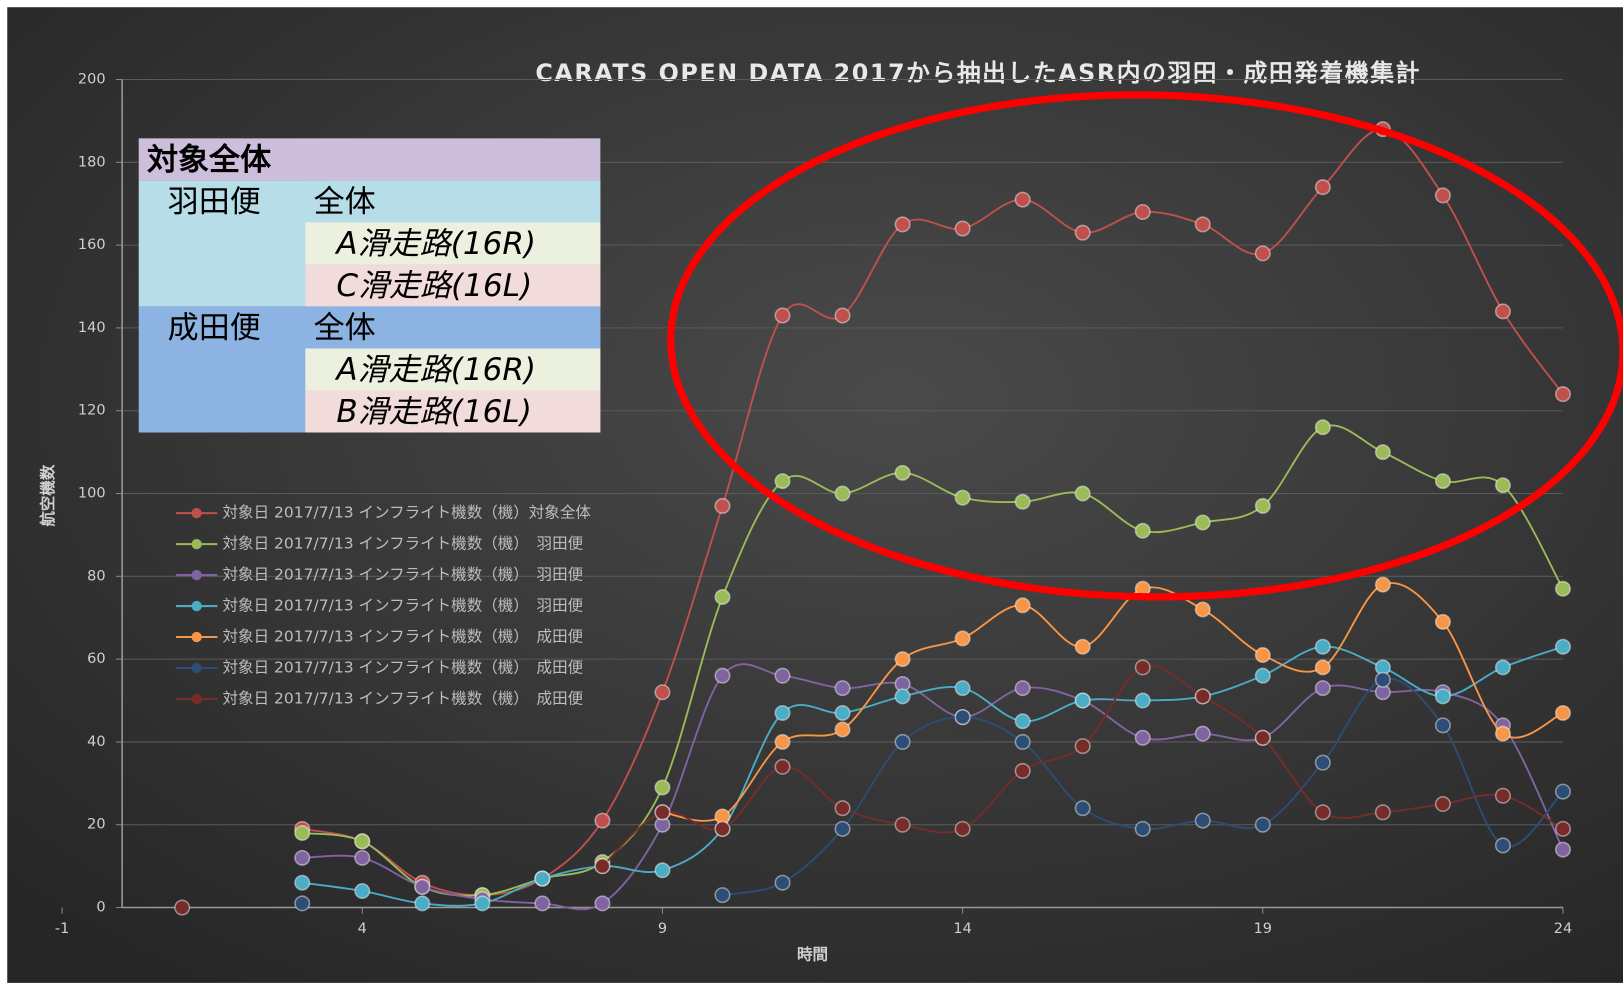  I want to click on legend-label: 対象日 2017/7/13 インフライト機数（機） 成田便, so click(403, 668).